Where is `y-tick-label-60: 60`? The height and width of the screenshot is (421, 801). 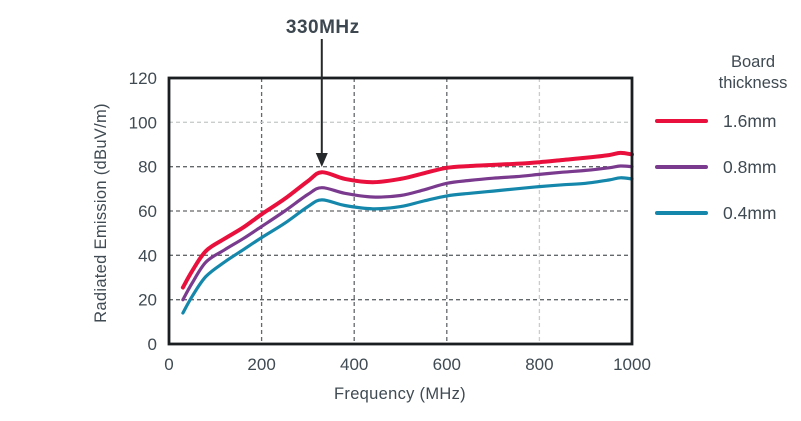 y-tick-label-60: 60 is located at coordinates (147, 211).